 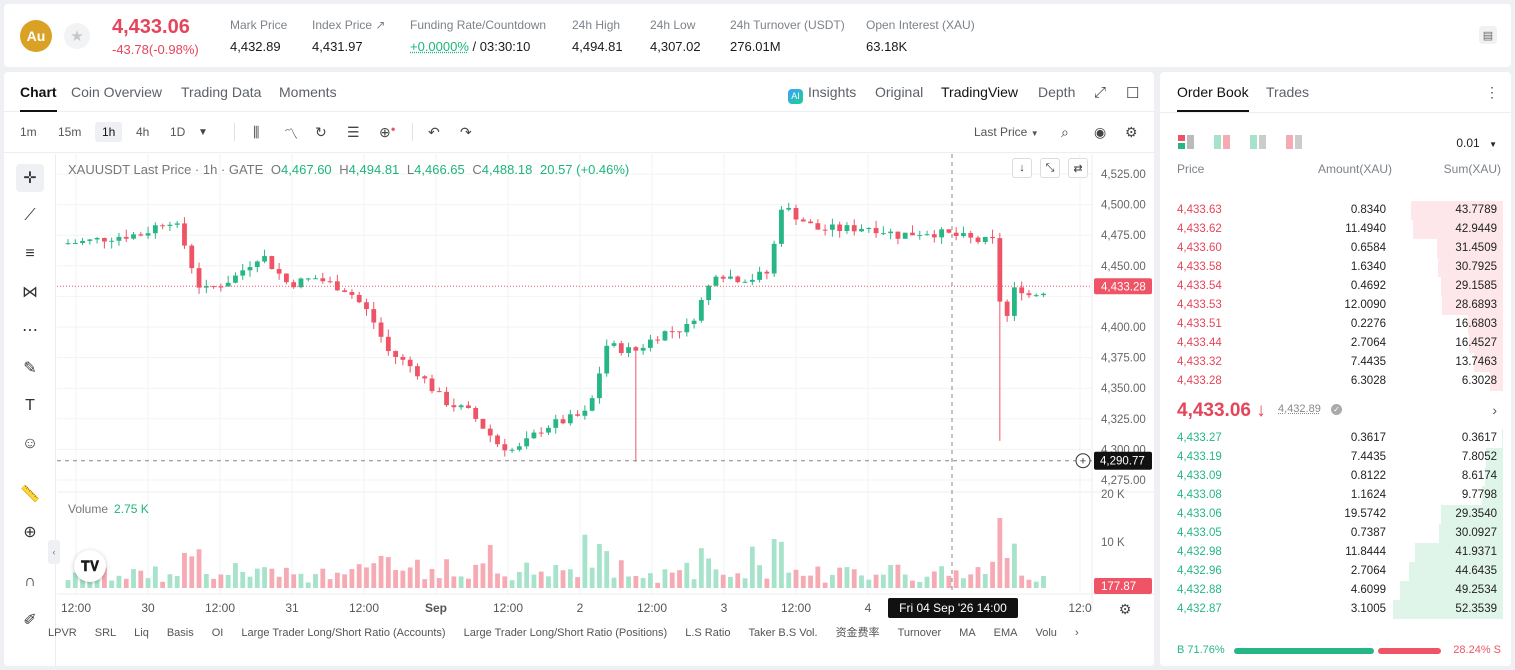 I want to click on projection-icon: ⋯, so click(x=30, y=330).